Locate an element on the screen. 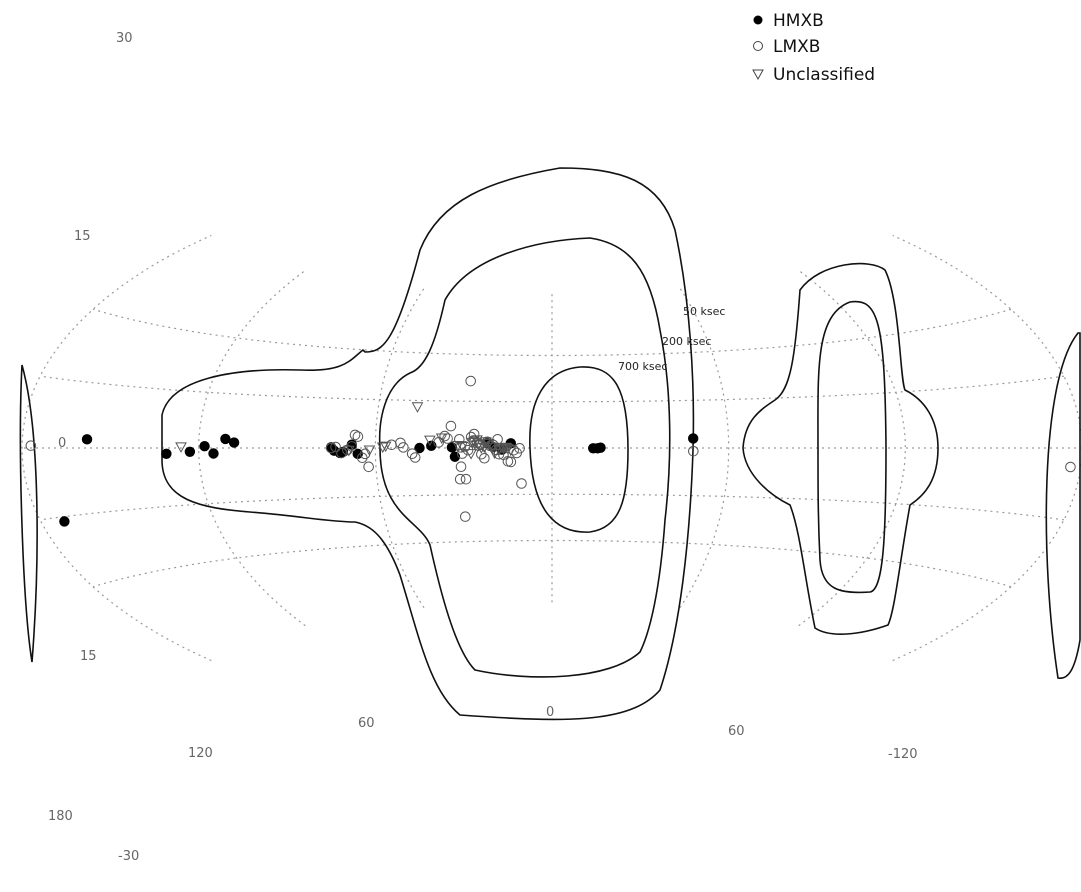 This screenshot has width=1081, height=892. legend-marker-unclassified is located at coordinates (758, 75).